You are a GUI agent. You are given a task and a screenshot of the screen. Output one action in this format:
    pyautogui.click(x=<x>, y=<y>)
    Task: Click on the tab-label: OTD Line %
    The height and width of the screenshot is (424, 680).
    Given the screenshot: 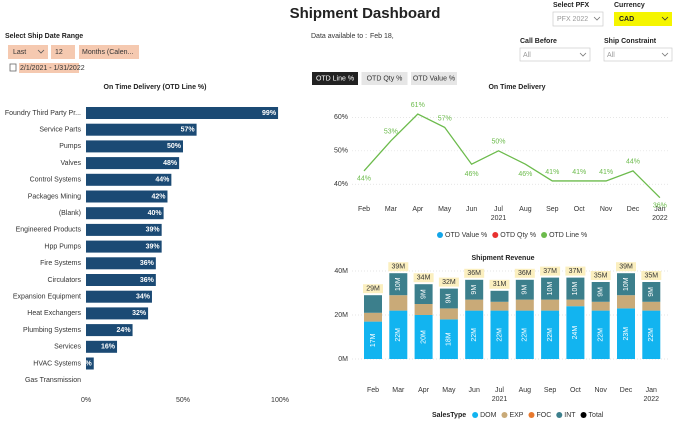 What is the action you would take?
    pyautogui.click(x=335, y=78)
    